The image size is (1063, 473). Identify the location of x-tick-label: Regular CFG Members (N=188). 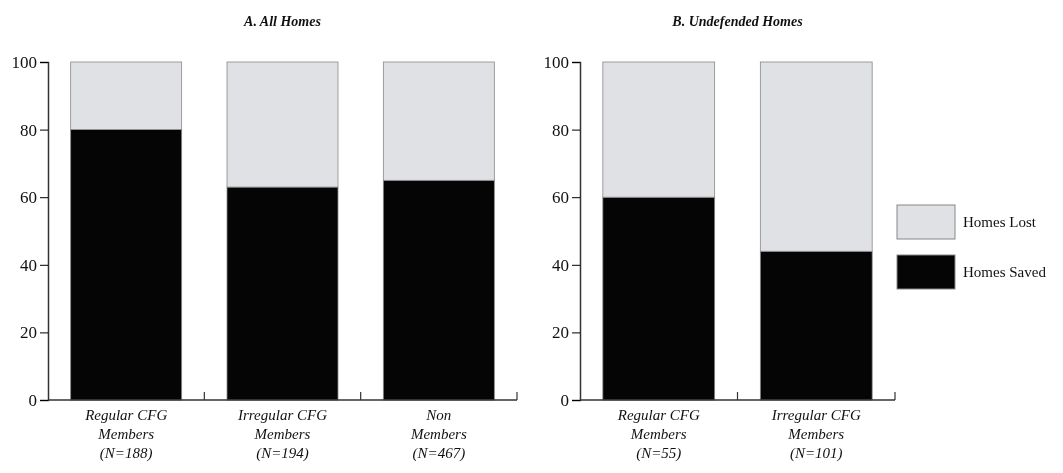
(126, 434).